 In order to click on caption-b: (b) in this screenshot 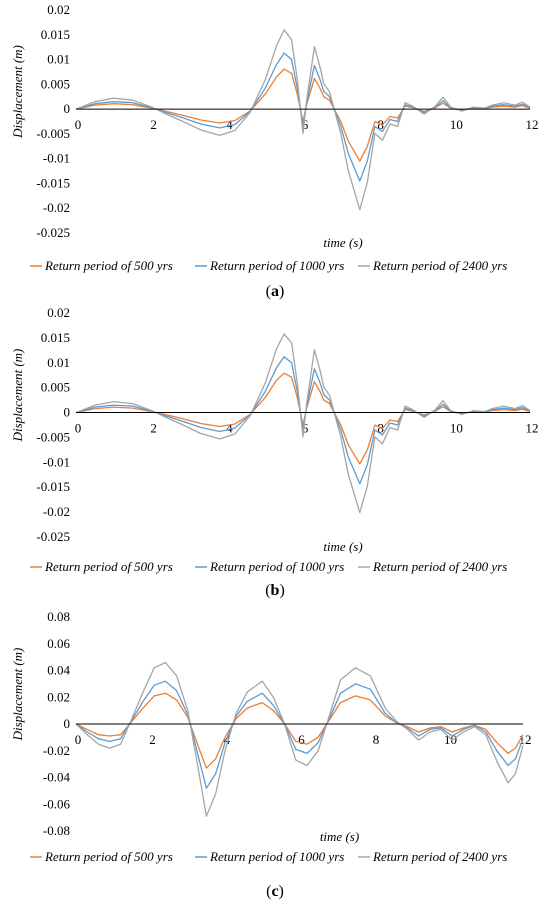, I will do `click(275, 590)`.